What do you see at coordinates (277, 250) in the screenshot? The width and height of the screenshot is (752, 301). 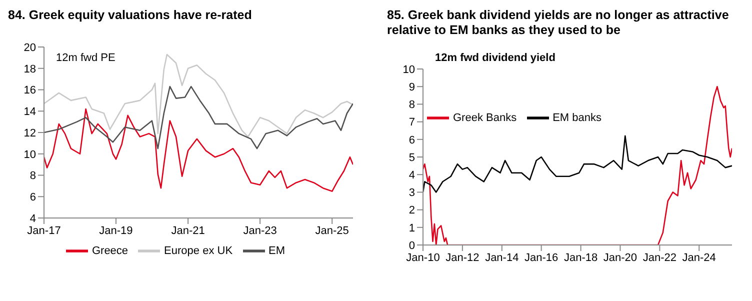 I see `legend-label: EM` at bounding box center [277, 250].